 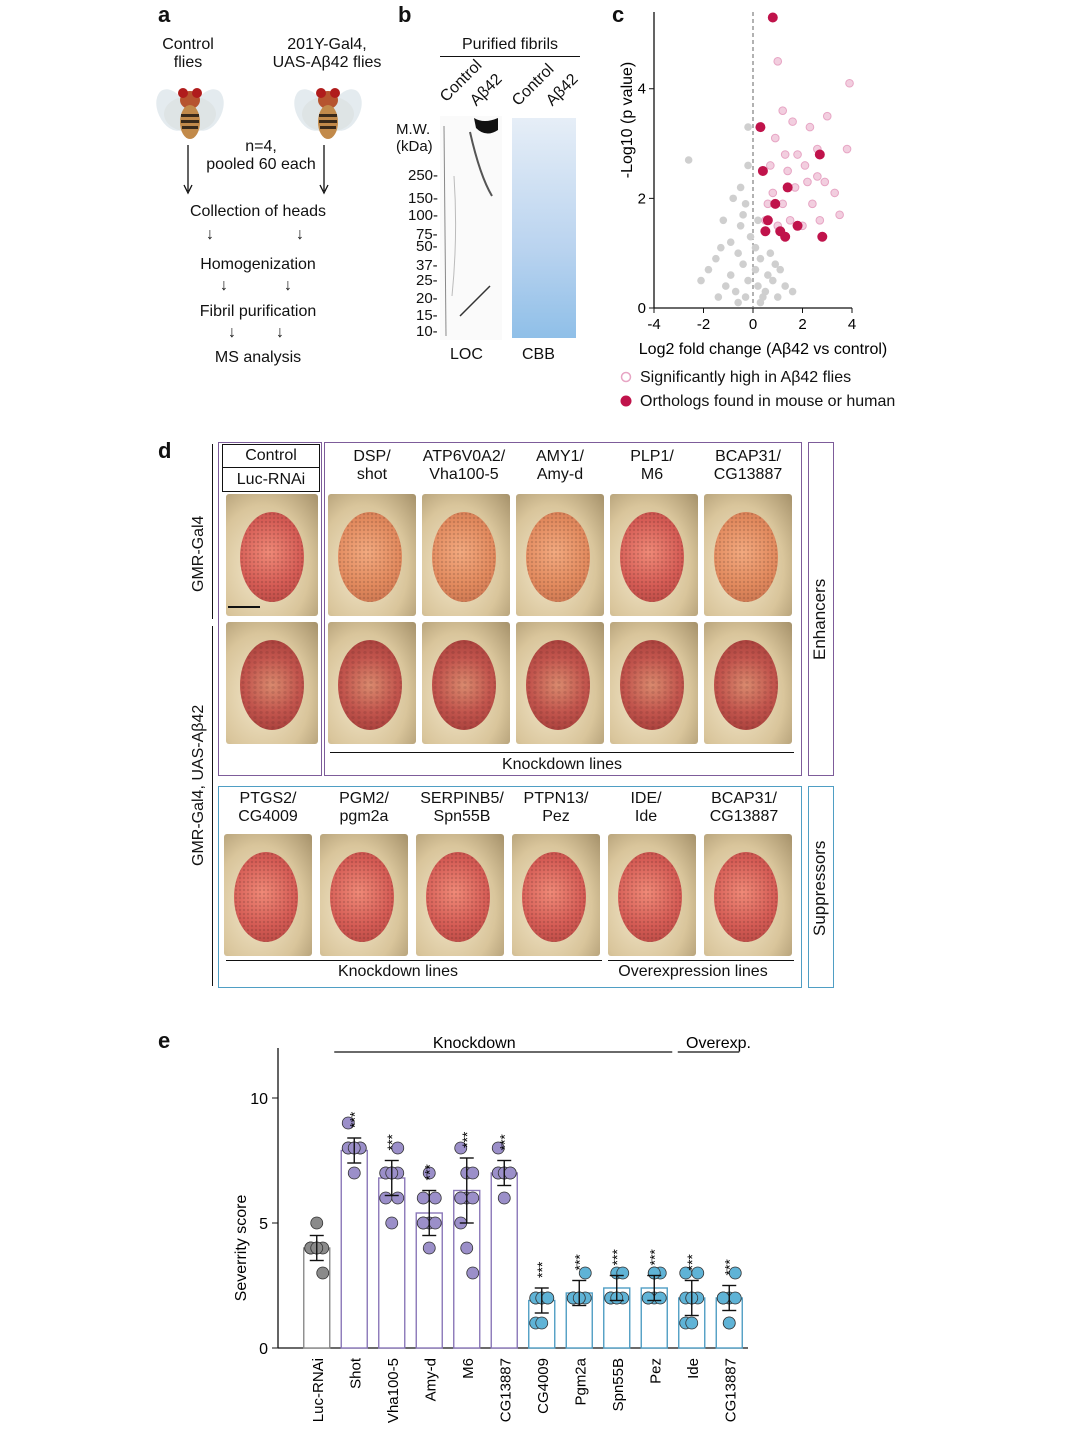 I want to click on volcano-y-tick-label: 2, so click(x=642, y=198).